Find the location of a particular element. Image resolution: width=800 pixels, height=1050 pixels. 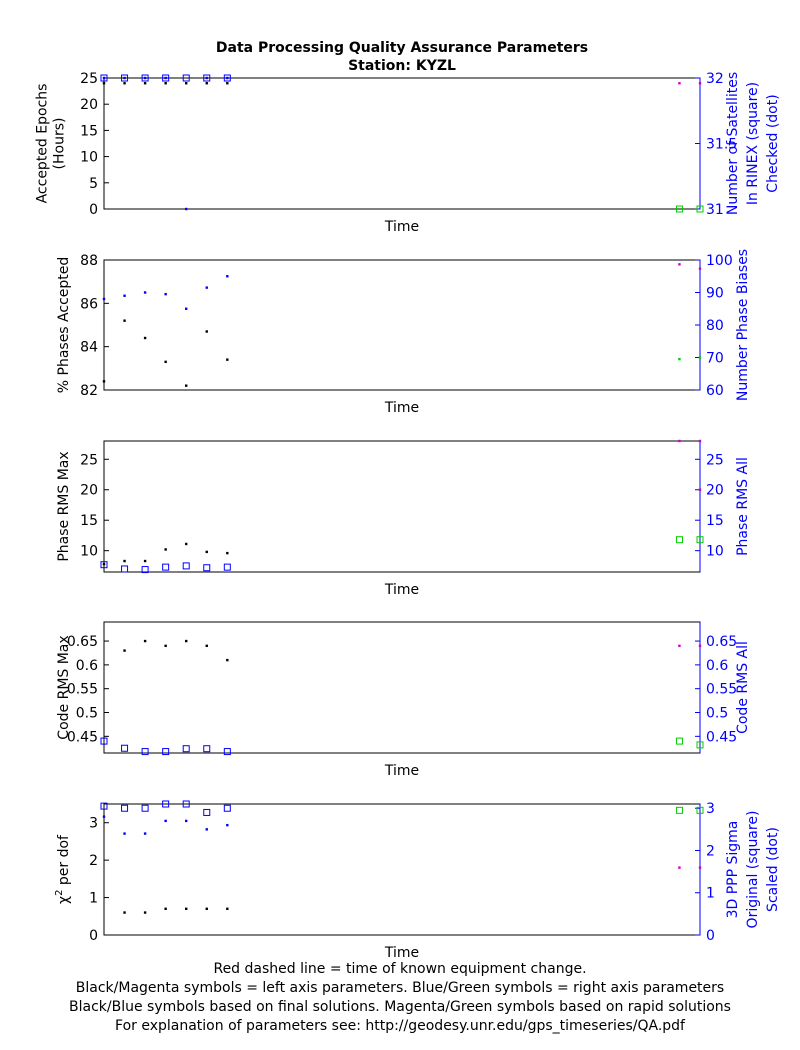

left-tick-label: 0.45 is located at coordinates (82, 737).